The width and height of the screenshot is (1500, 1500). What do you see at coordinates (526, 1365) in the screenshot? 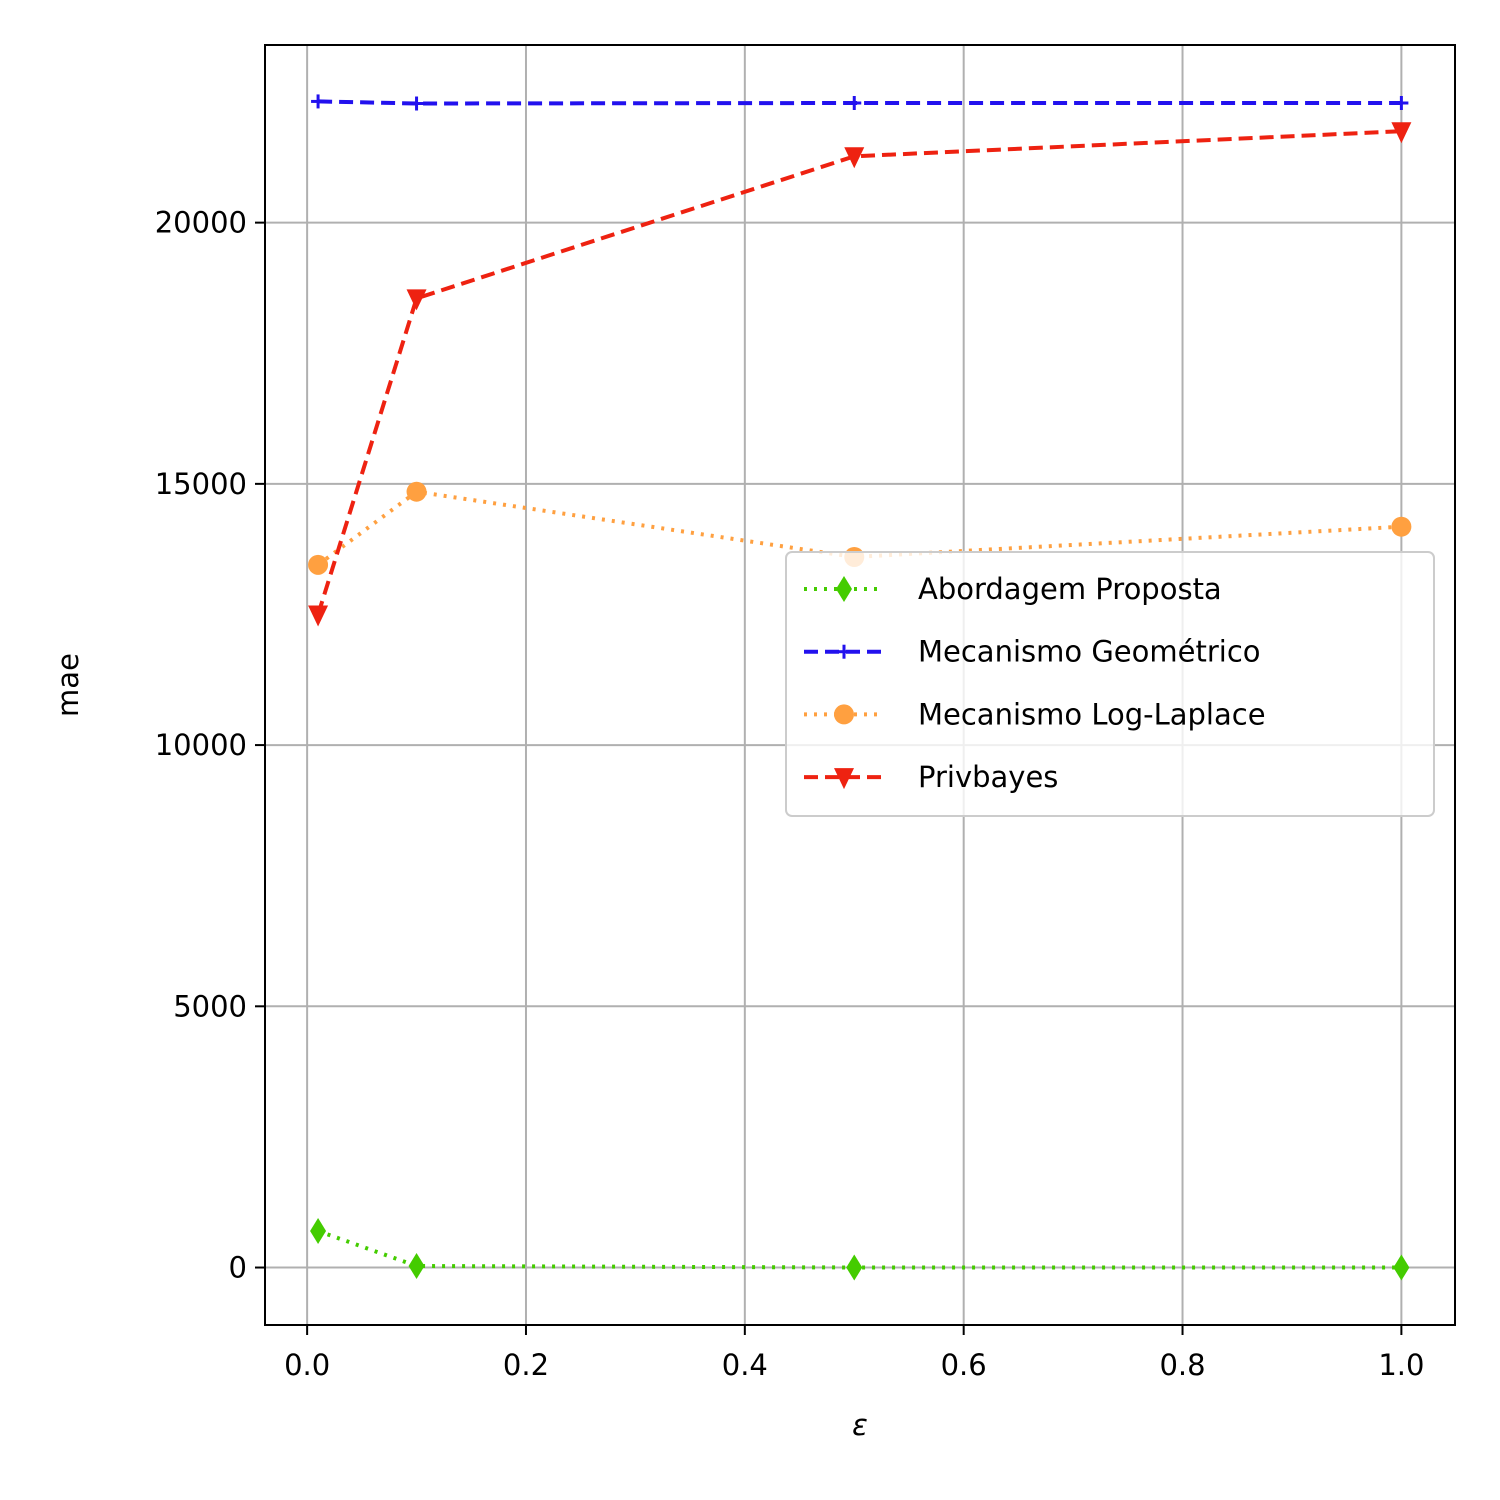
I see `x-tick-label: 0.2` at bounding box center [526, 1365].